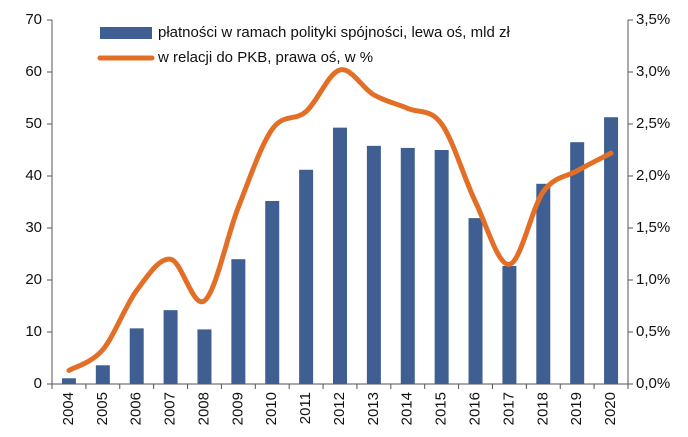 Image resolution: width=688 pixels, height=437 pixels. I want to click on y2-tick-label: 1,0%, so click(653, 279).